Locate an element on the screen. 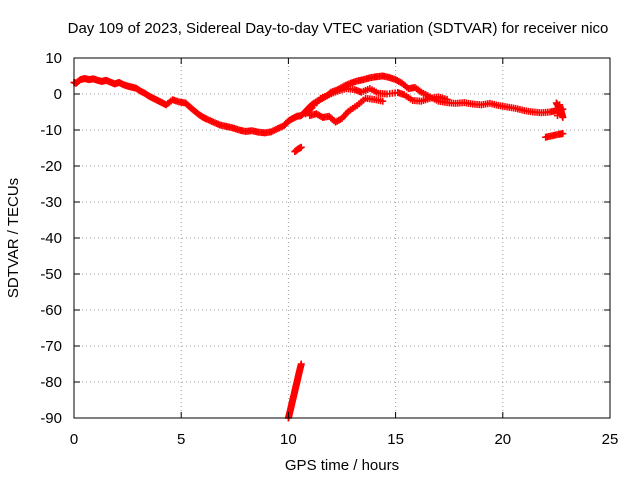 Image resolution: width=640 pixels, height=480 pixels. x-tick-label: 5 is located at coordinates (181, 439).